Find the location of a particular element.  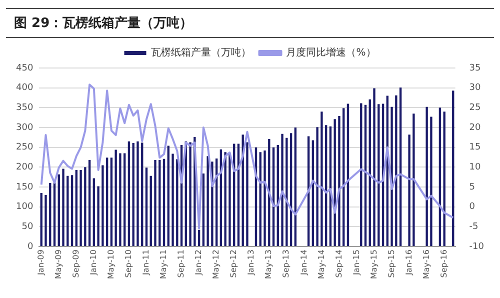

chart-title: 图 29：瓦楞纸箱产量（万吨） is located at coordinates (250, 23).